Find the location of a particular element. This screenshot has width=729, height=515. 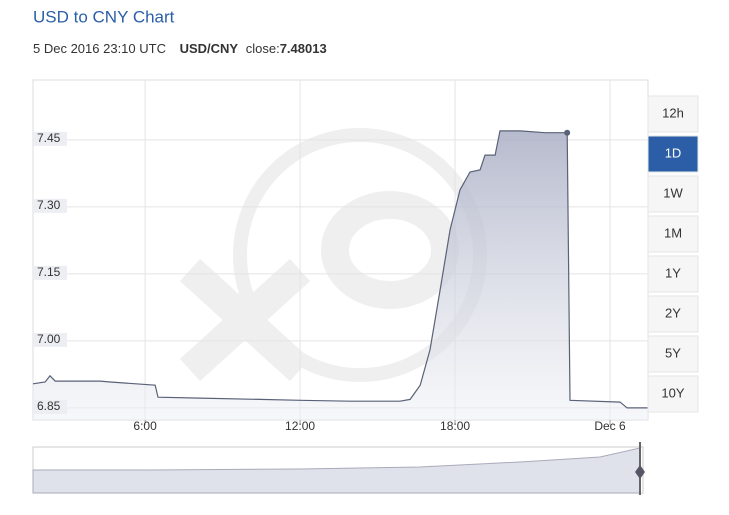

range-button-label: 5Y is located at coordinates (673, 352).